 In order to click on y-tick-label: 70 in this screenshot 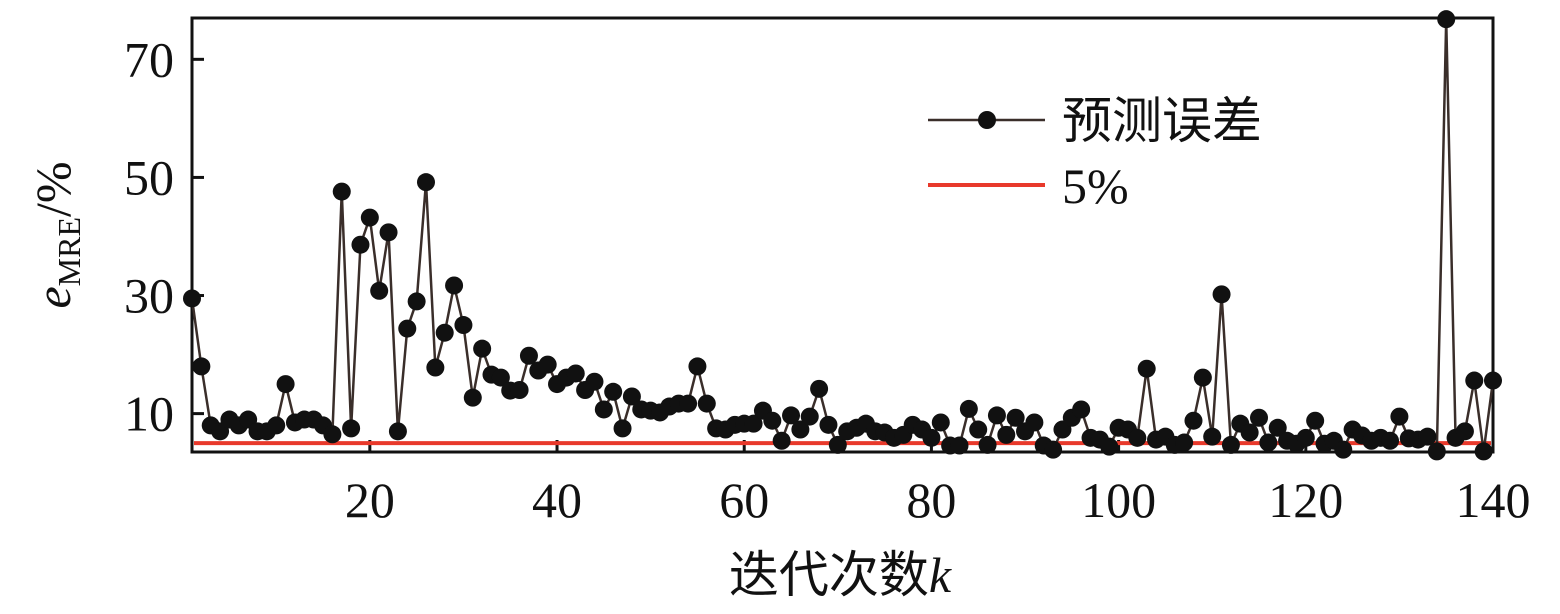, I will do `click(149, 59)`.